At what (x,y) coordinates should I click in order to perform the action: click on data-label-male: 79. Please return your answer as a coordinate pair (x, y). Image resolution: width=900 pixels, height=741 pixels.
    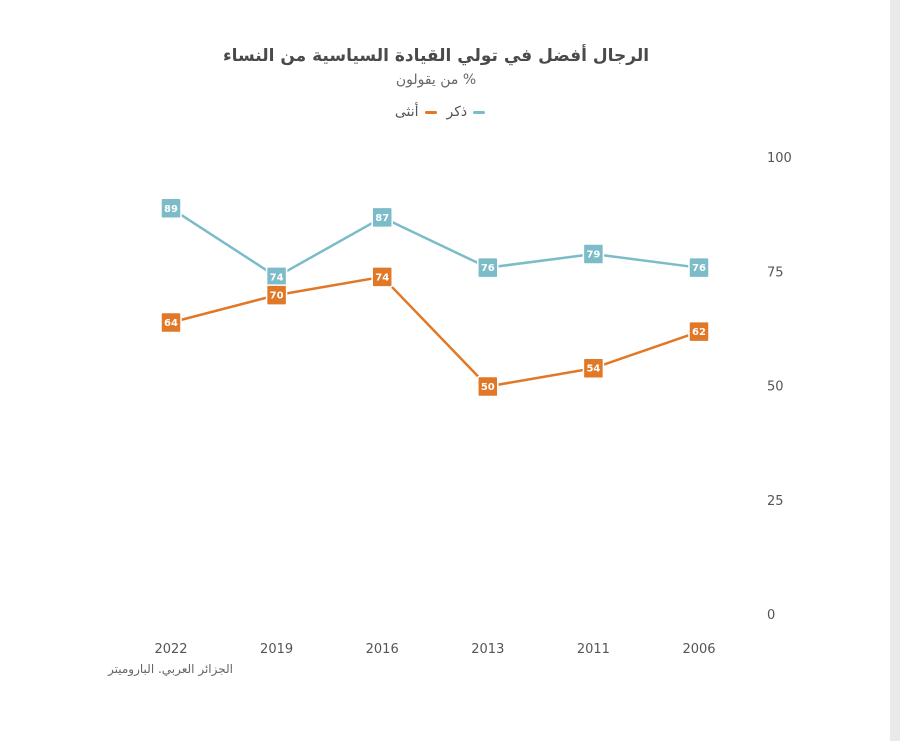
    Looking at the image, I should click on (593, 254).